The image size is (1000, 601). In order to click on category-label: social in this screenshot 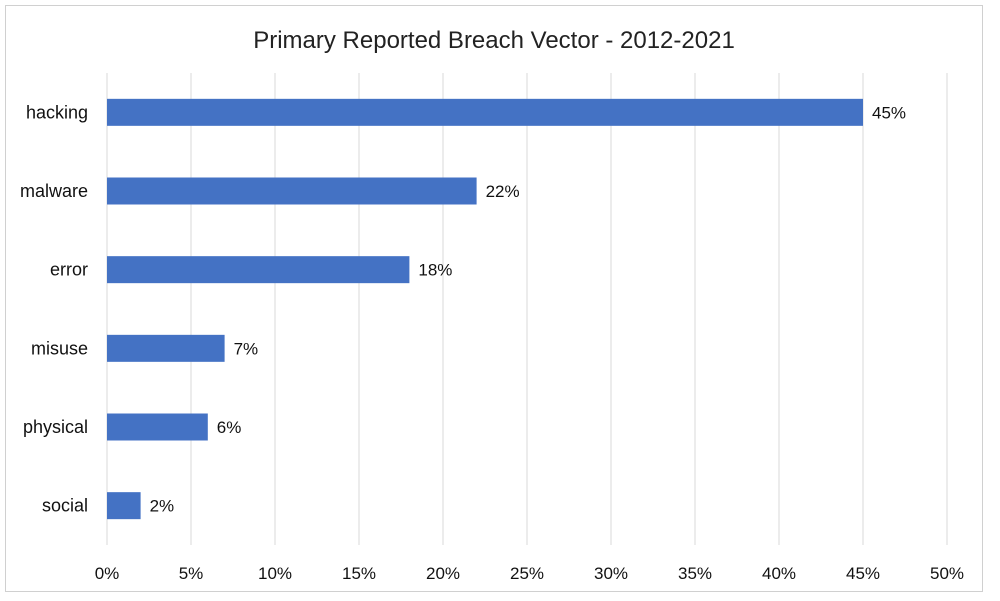, I will do `click(65, 506)`.